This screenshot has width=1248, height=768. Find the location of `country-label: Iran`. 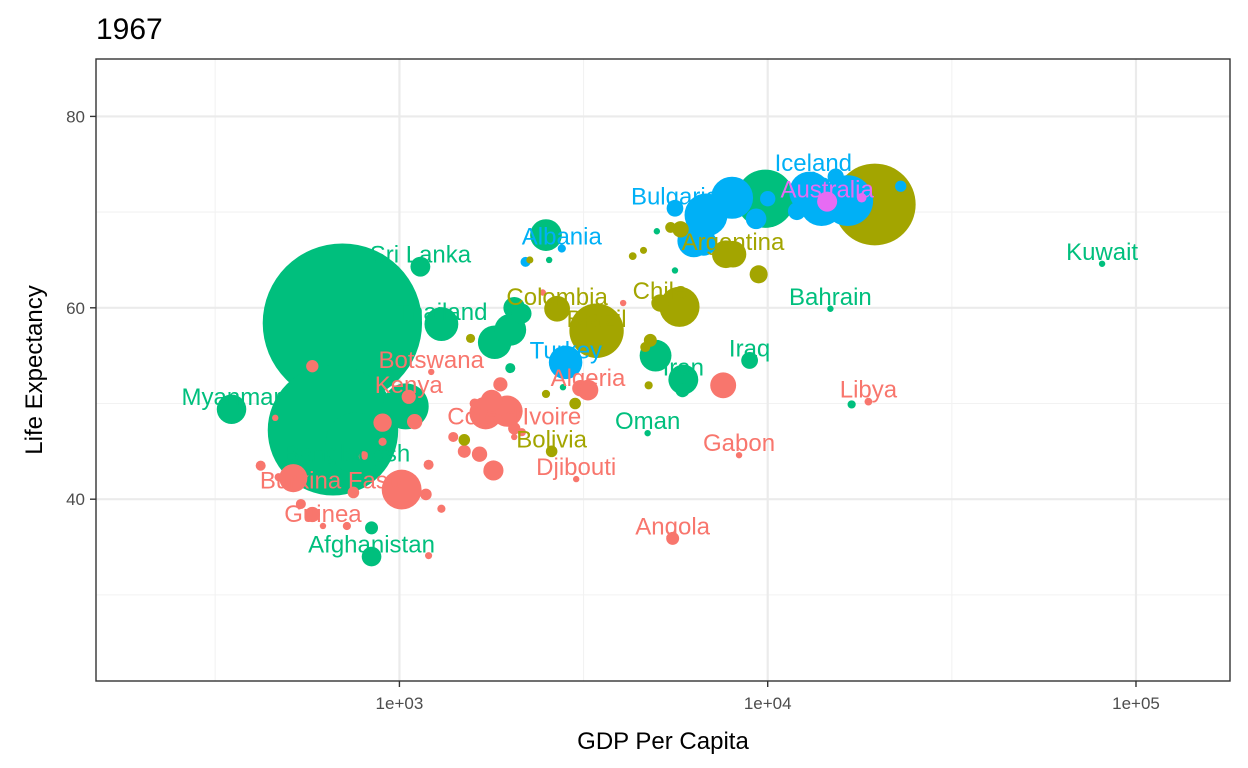

country-label: Iran is located at coordinates (683, 368).